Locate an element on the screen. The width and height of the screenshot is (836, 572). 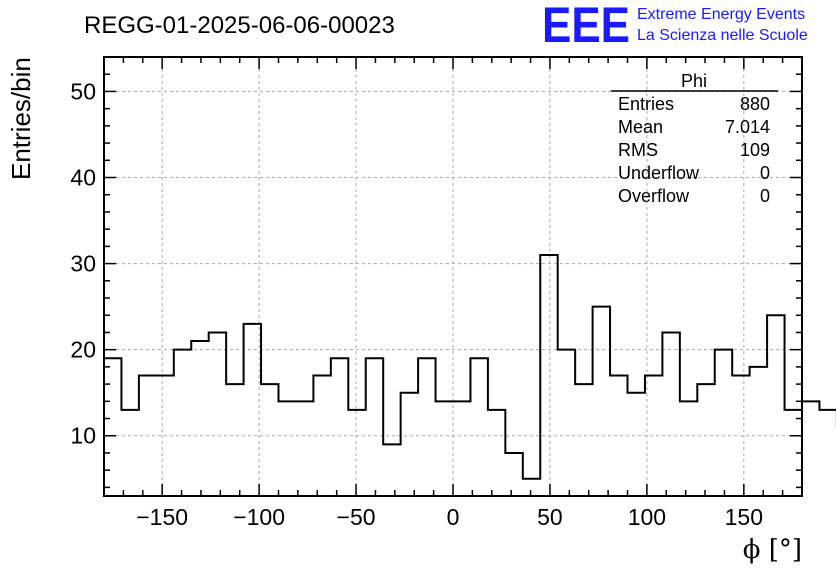
stats-label: Mean is located at coordinates (640, 127).